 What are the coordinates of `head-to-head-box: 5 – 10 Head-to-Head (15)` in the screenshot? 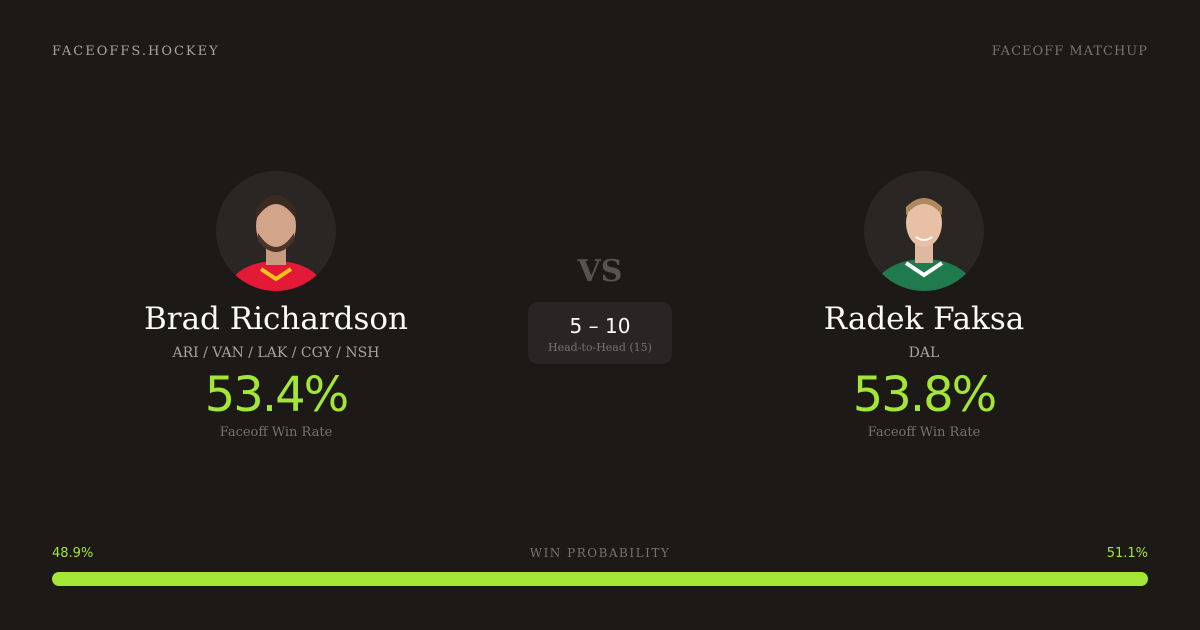 It's located at (600, 333).